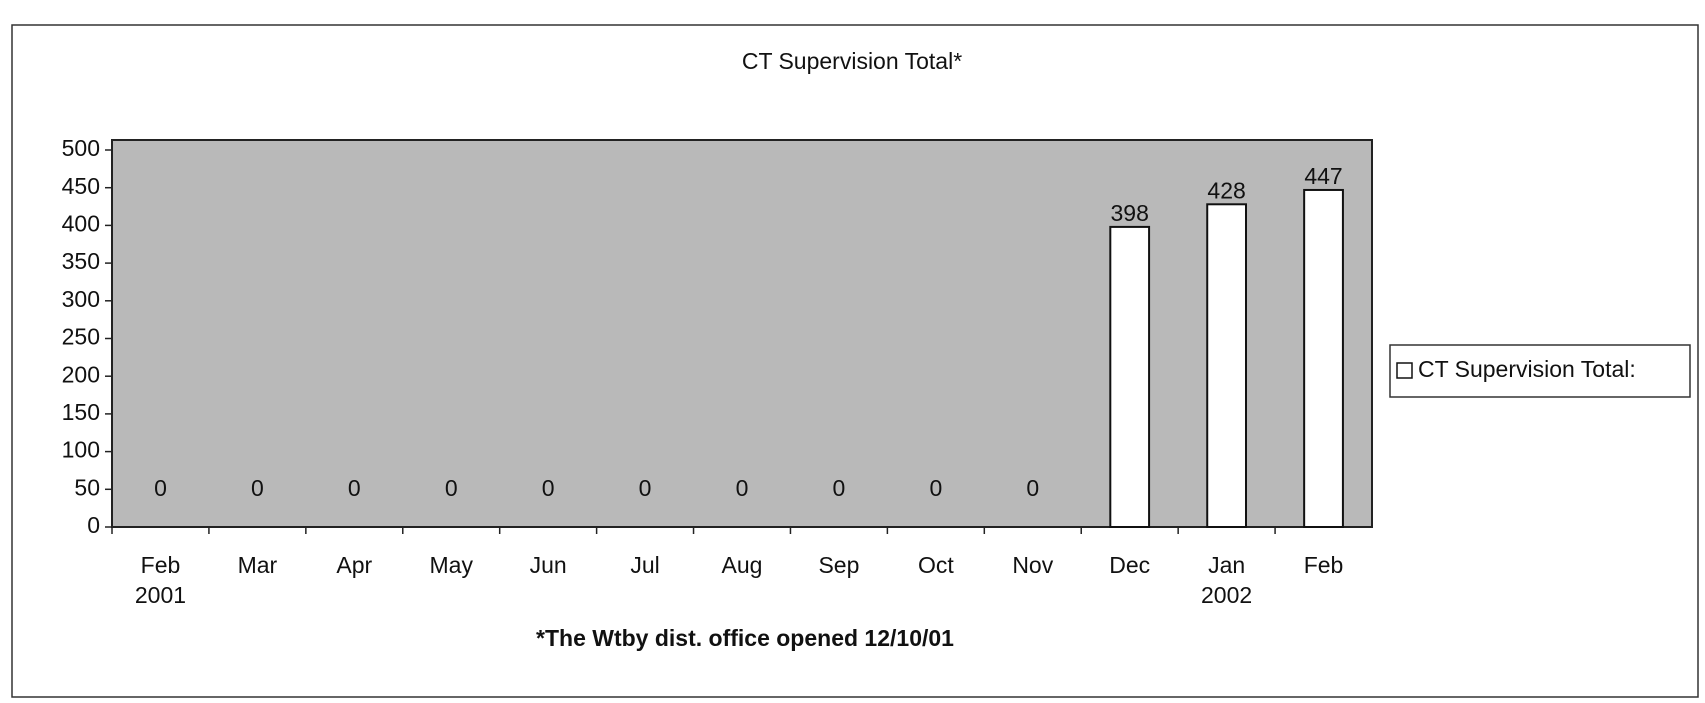 The height and width of the screenshot is (703, 1705). I want to click on y-tick-label: 200, so click(81, 374).